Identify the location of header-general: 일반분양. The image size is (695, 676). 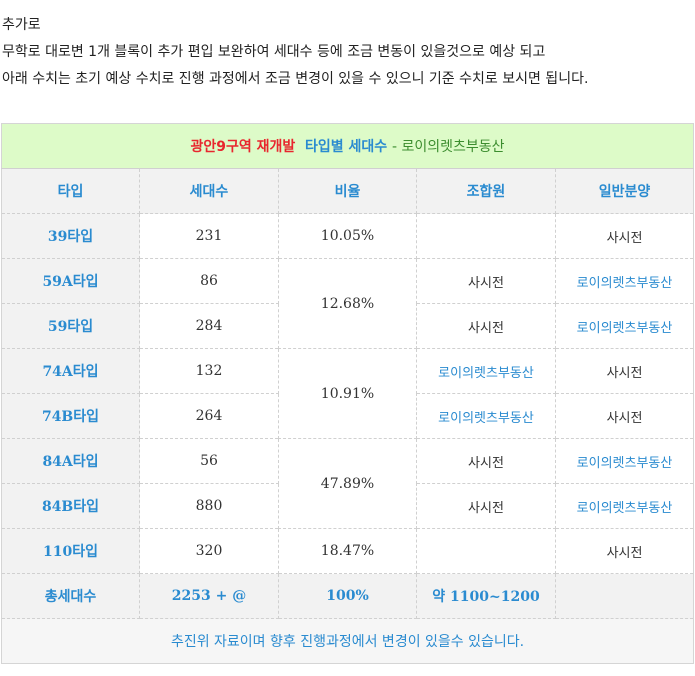
(624, 191).